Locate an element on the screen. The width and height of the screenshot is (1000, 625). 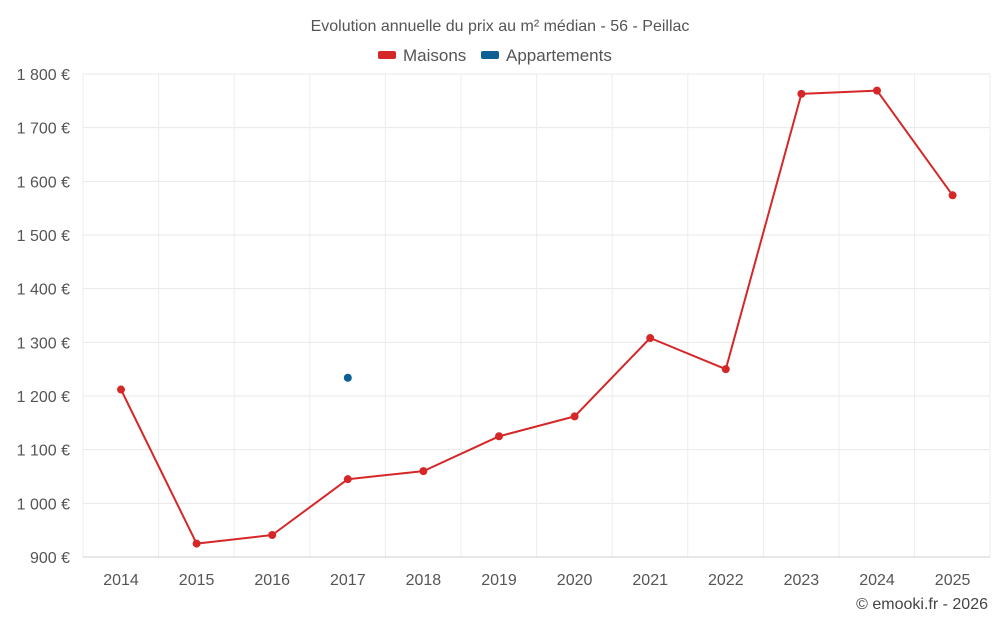
x-tick-label: 2015 is located at coordinates (197, 580).